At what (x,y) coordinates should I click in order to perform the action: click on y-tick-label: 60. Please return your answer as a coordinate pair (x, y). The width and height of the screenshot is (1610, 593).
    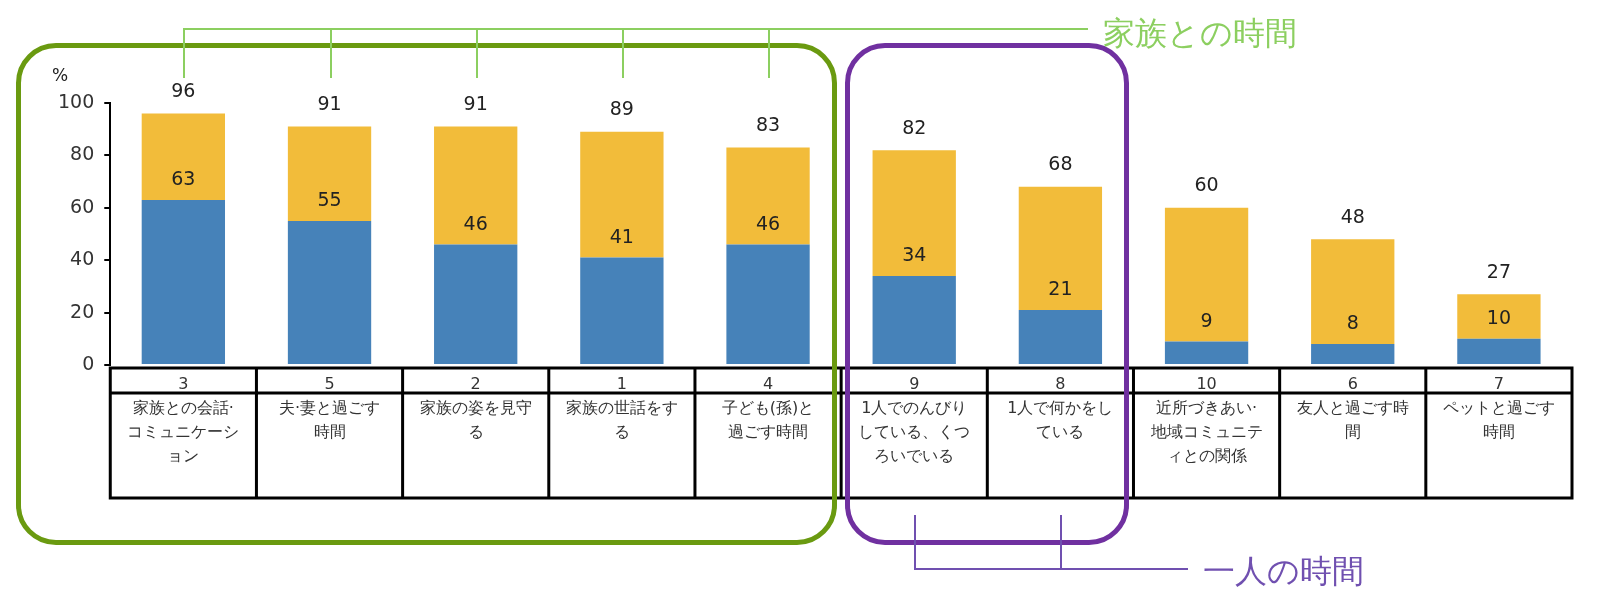
    Looking at the image, I should click on (82, 205).